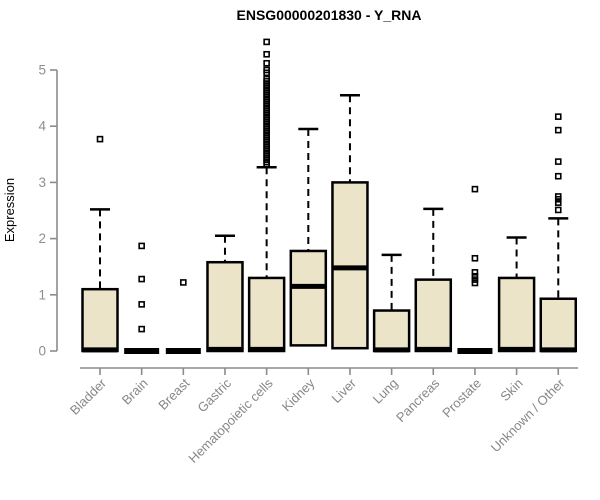  What do you see at coordinates (511, 390) in the screenshot?
I see `x-category-label: Skin` at bounding box center [511, 390].